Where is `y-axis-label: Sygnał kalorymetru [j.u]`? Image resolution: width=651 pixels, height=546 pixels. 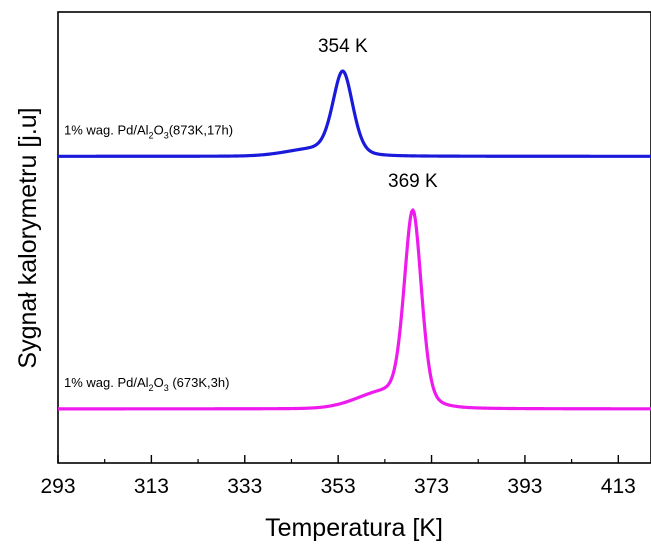
y-axis-label: Sygnał kalorymetru [j.u] is located at coordinates (28, 237).